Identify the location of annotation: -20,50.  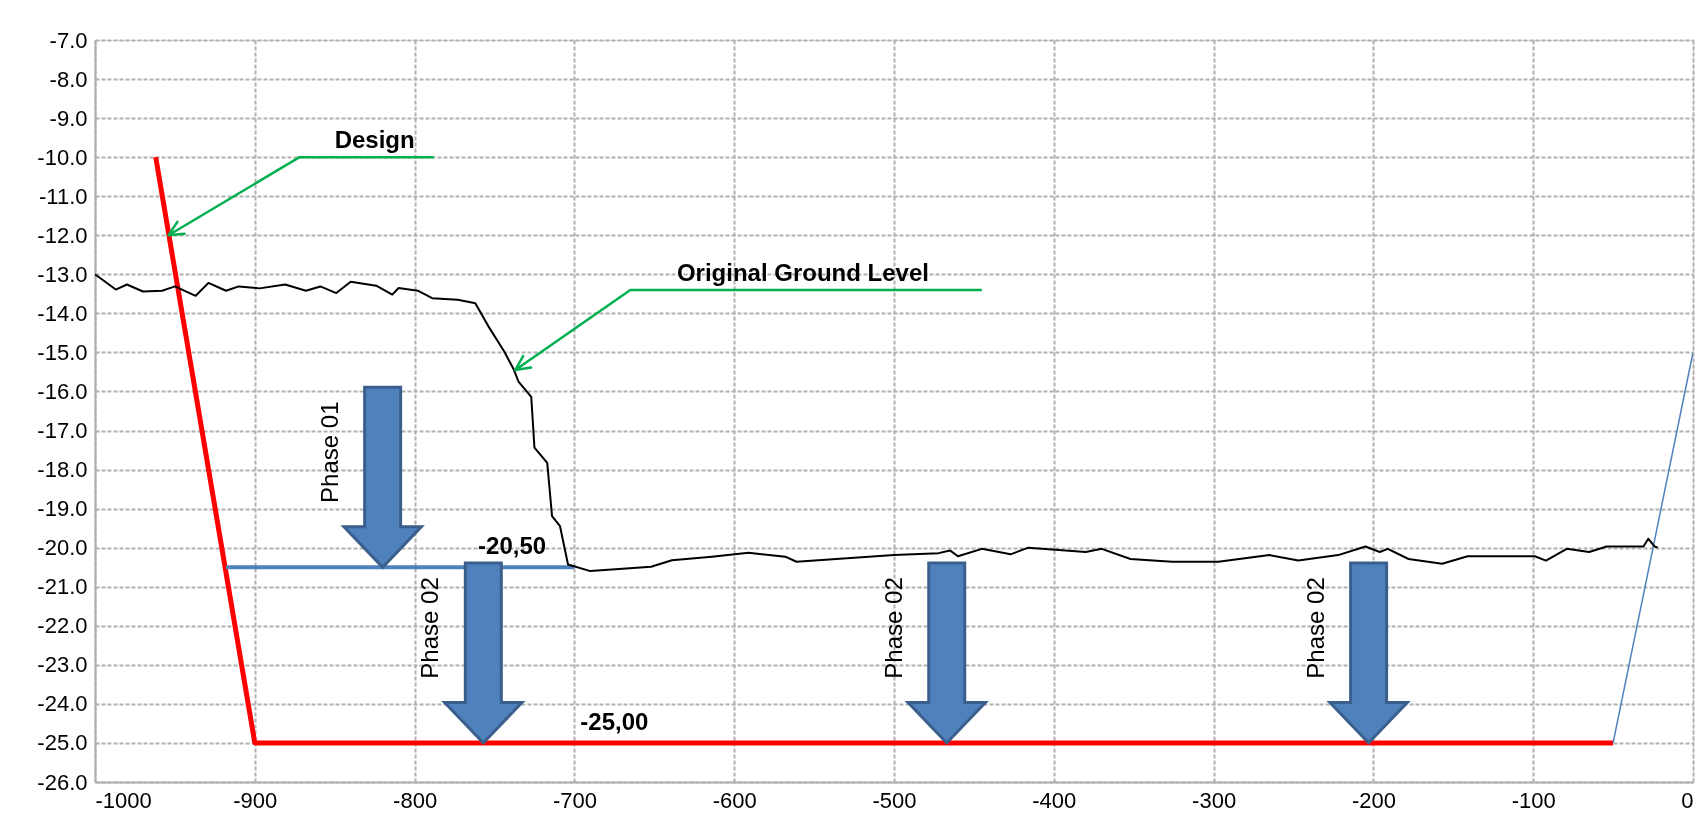
(512, 546).